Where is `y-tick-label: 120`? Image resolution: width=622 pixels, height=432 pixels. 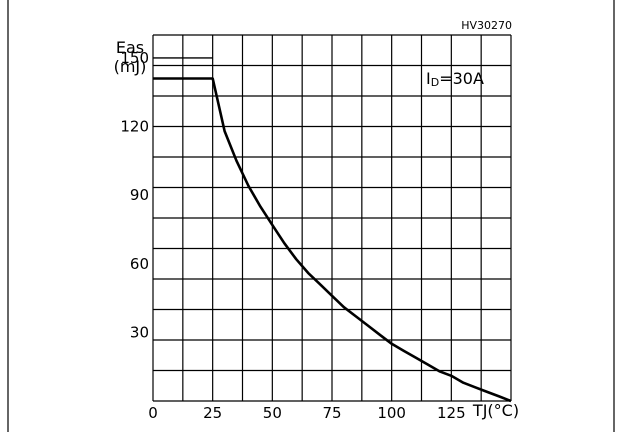
y-tick-label: 120 is located at coordinates (134, 127).